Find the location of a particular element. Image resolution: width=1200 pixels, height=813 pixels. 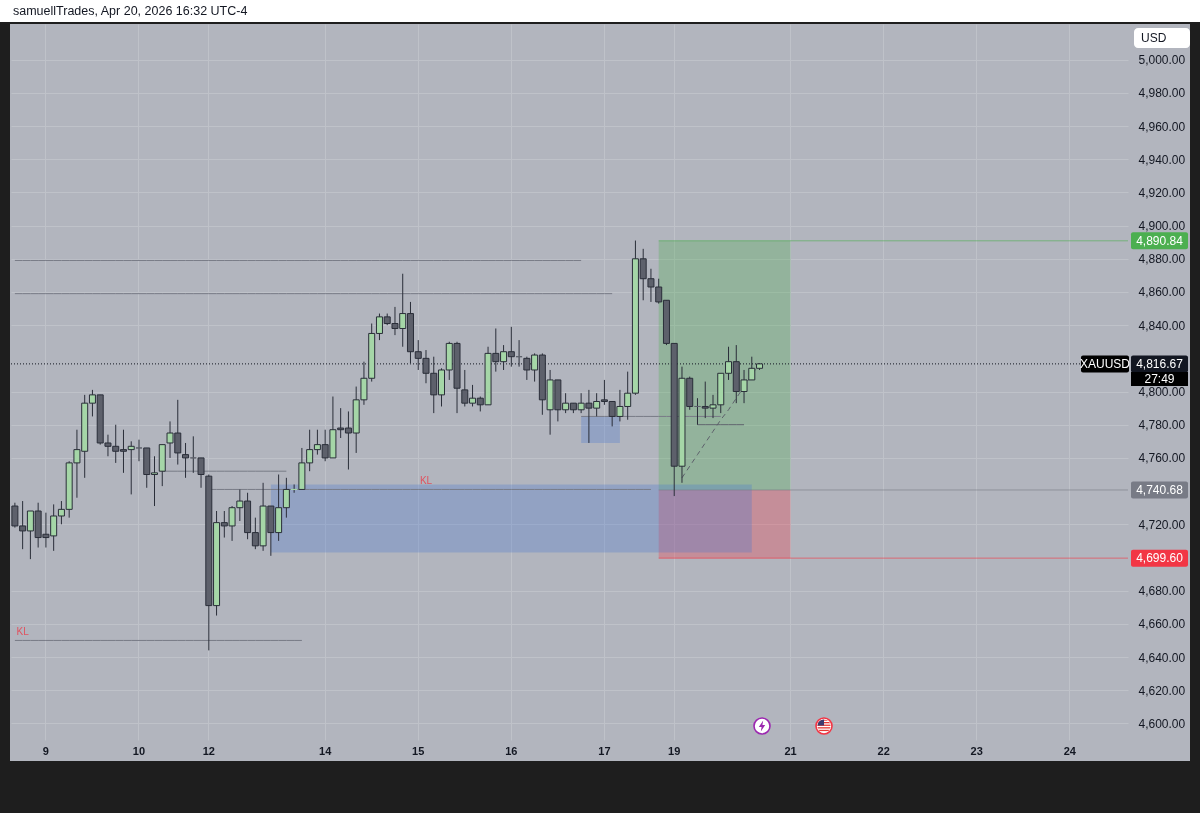

x-tick-label: 12 is located at coordinates (208, 750).